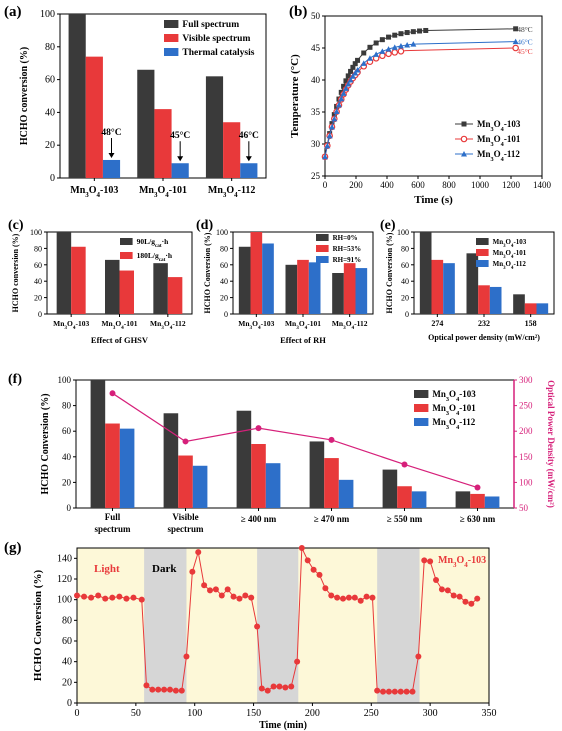 Image resolution: width=562 pixels, height=731 pixels. What do you see at coordinates (210, 25) in the screenshot?
I see `legend-label: Full spectrum` at bounding box center [210, 25].